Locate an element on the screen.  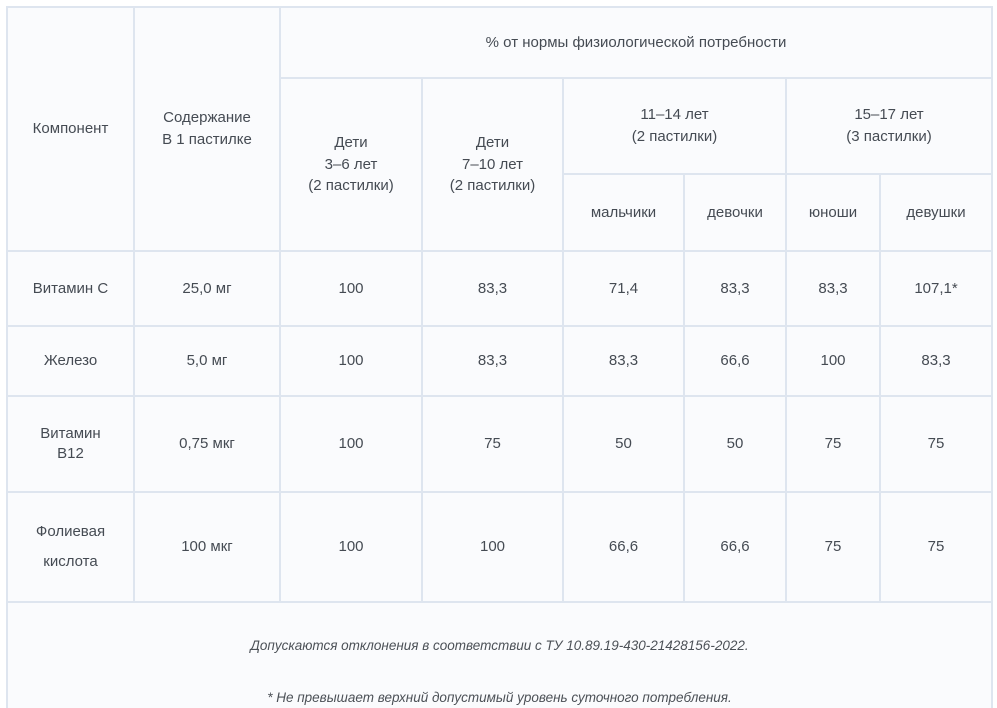
header-gender-young-women: девушки is located at coordinates (936, 212).